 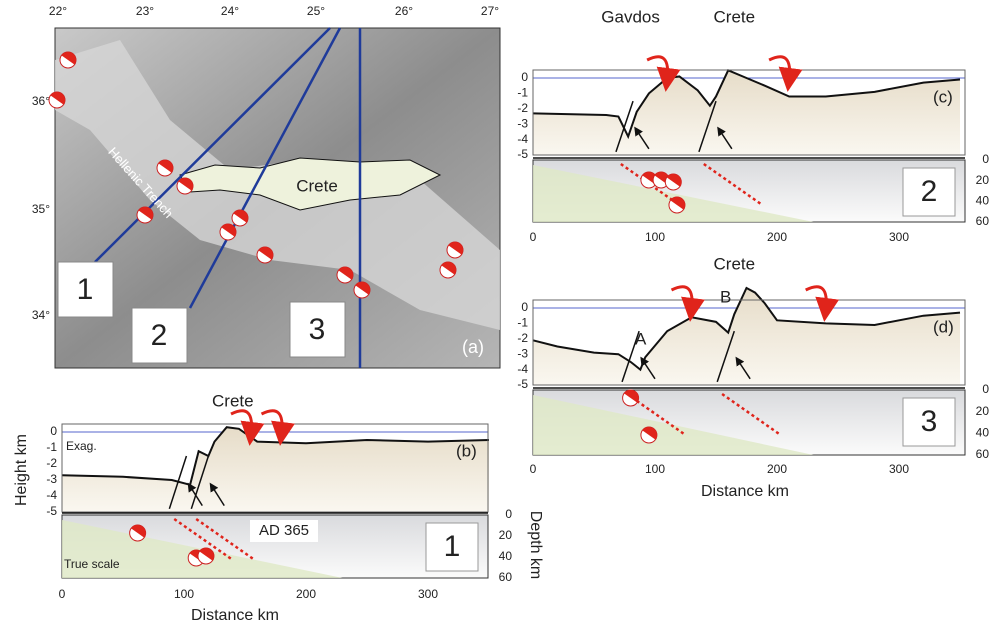 I want to click on lat-label: 34°, so click(x=41, y=315).